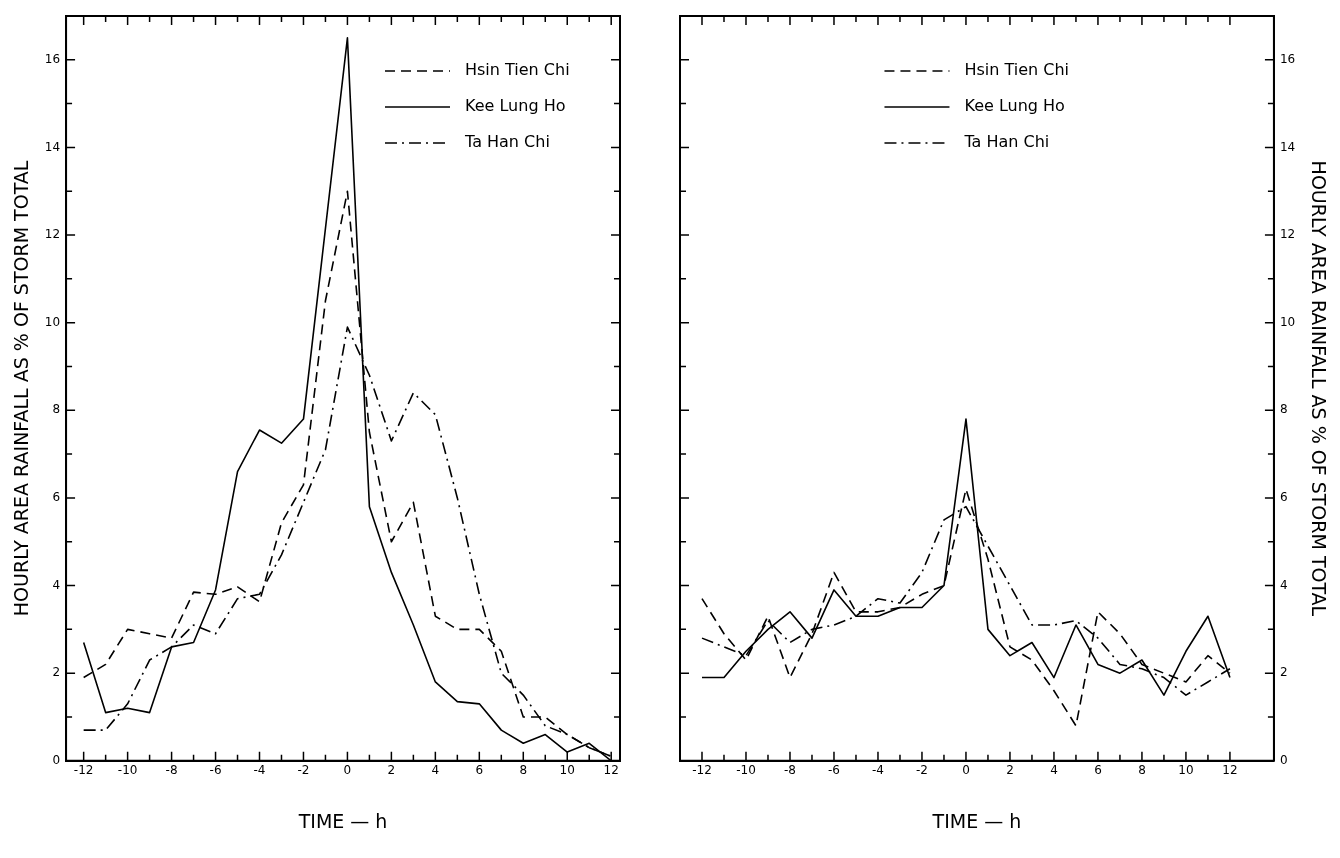  What do you see at coordinates (52, 234) in the screenshot?
I see `y-tick-label: 12` at bounding box center [52, 234].